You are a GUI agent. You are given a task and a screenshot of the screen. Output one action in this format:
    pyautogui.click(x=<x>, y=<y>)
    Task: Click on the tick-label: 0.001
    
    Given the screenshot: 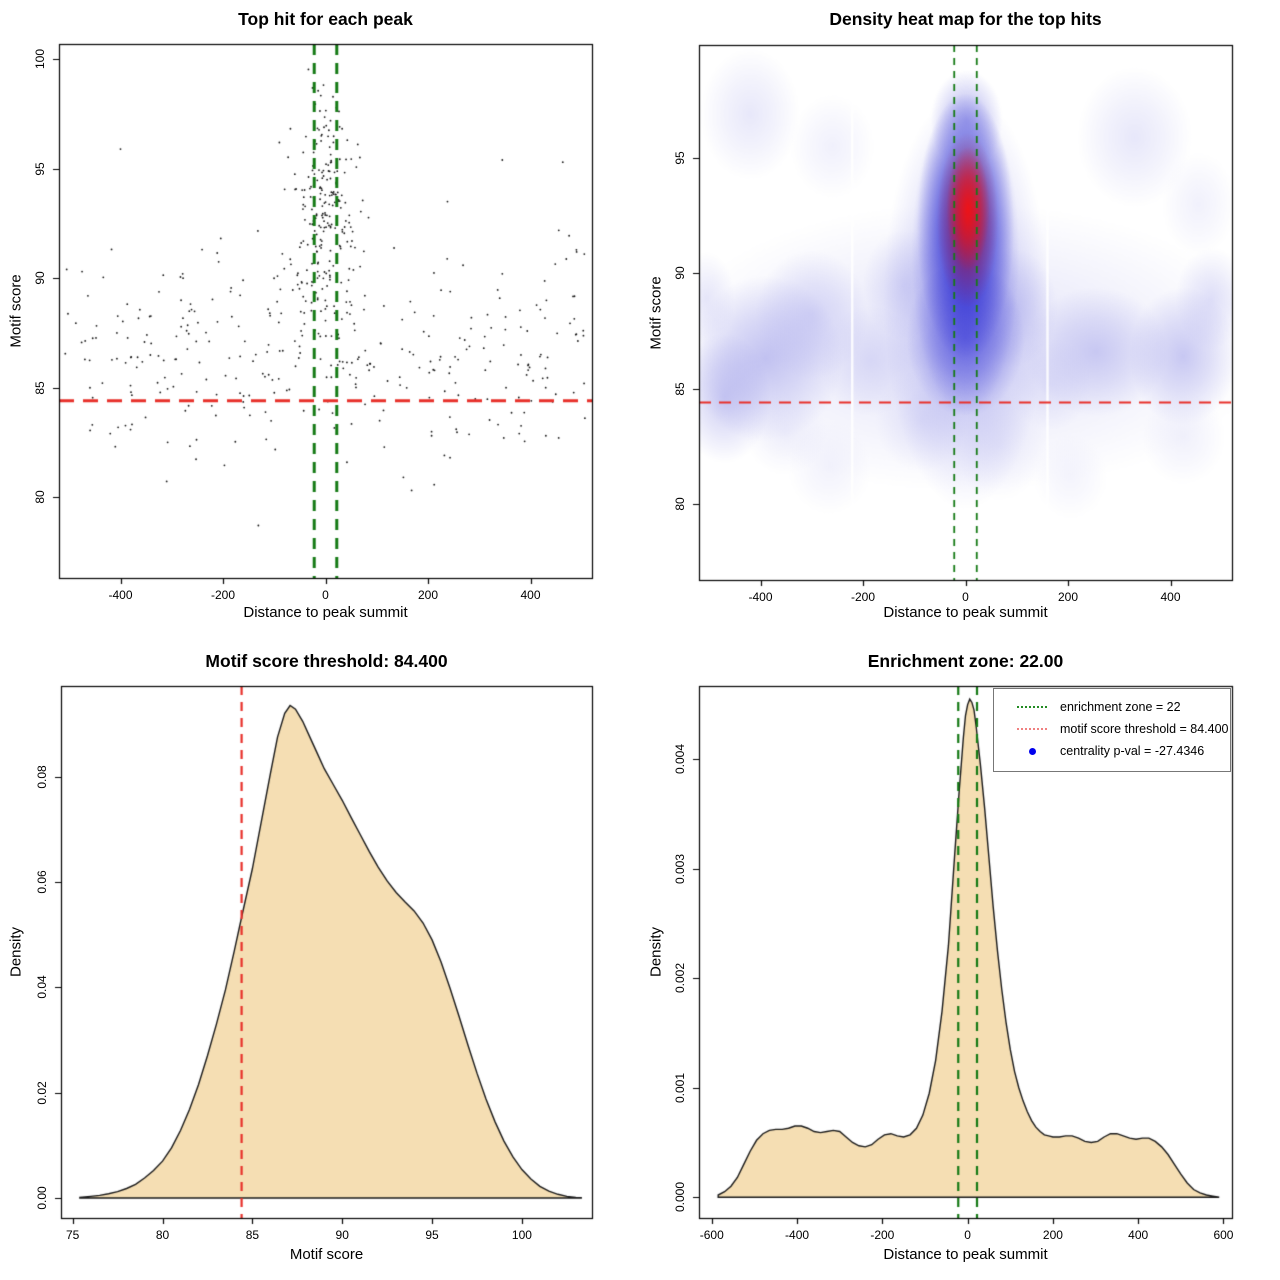 What is the action you would take?
    pyautogui.click(x=680, y=1087)
    